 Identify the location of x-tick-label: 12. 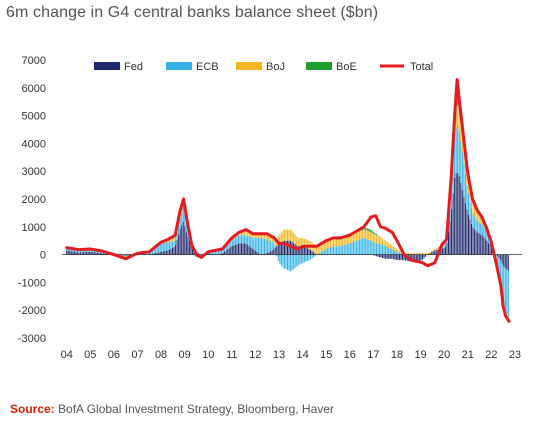
(255, 355).